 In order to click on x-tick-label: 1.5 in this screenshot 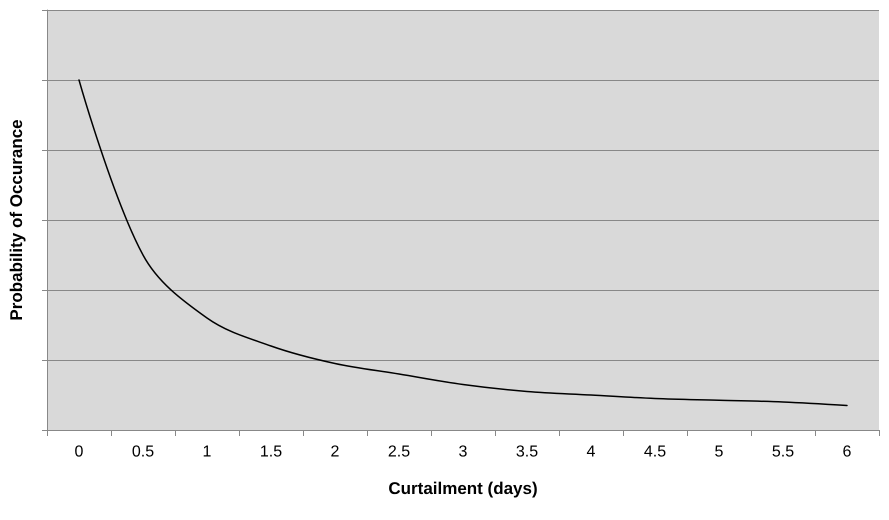, I will do `click(271, 452)`.